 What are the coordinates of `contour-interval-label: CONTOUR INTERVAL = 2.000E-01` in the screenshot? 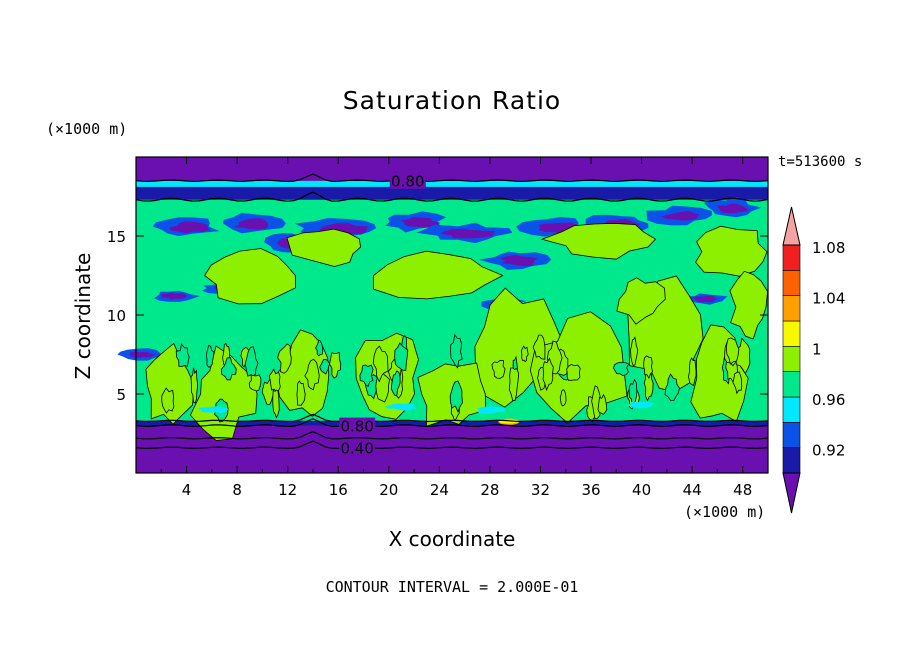 It's located at (452, 587).